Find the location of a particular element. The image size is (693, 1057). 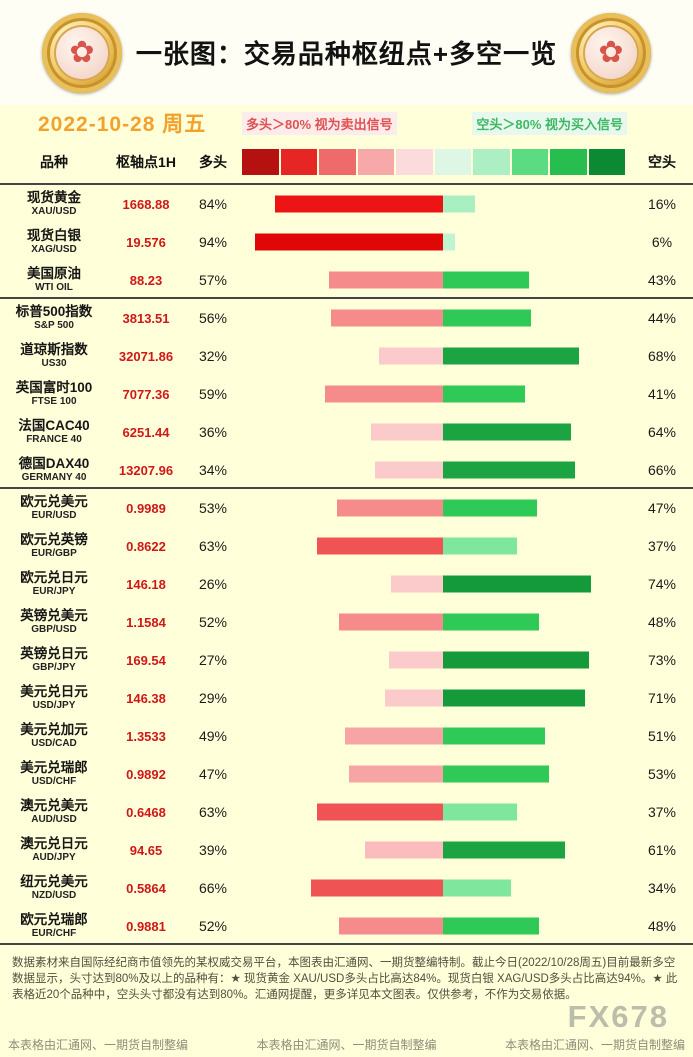

instrument-row: 英镑兑日元 GBP/JPY 169.54 27% 73% is located at coordinates (346, 660).